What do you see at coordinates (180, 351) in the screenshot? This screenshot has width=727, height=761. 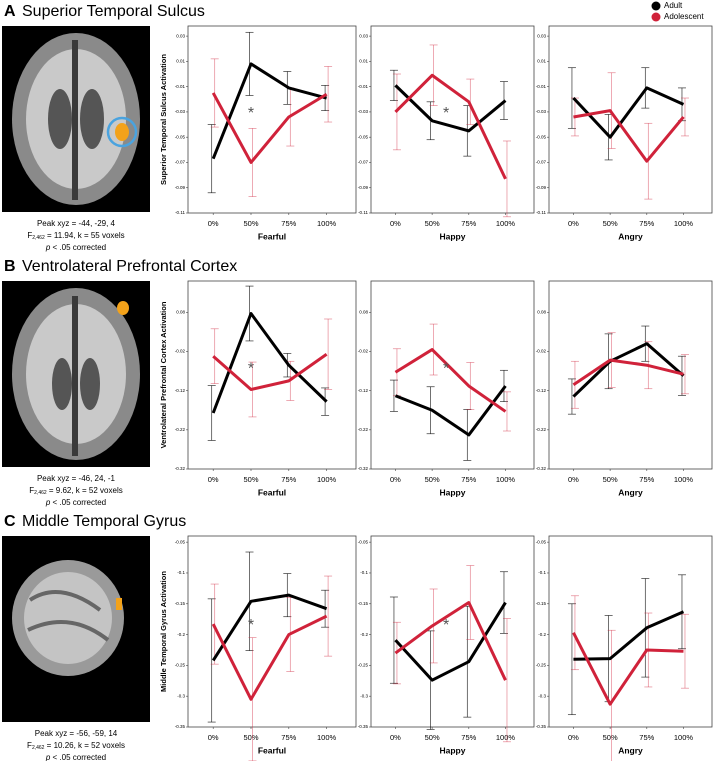 I see `y-tick-label: -0.02` at bounding box center [180, 351].